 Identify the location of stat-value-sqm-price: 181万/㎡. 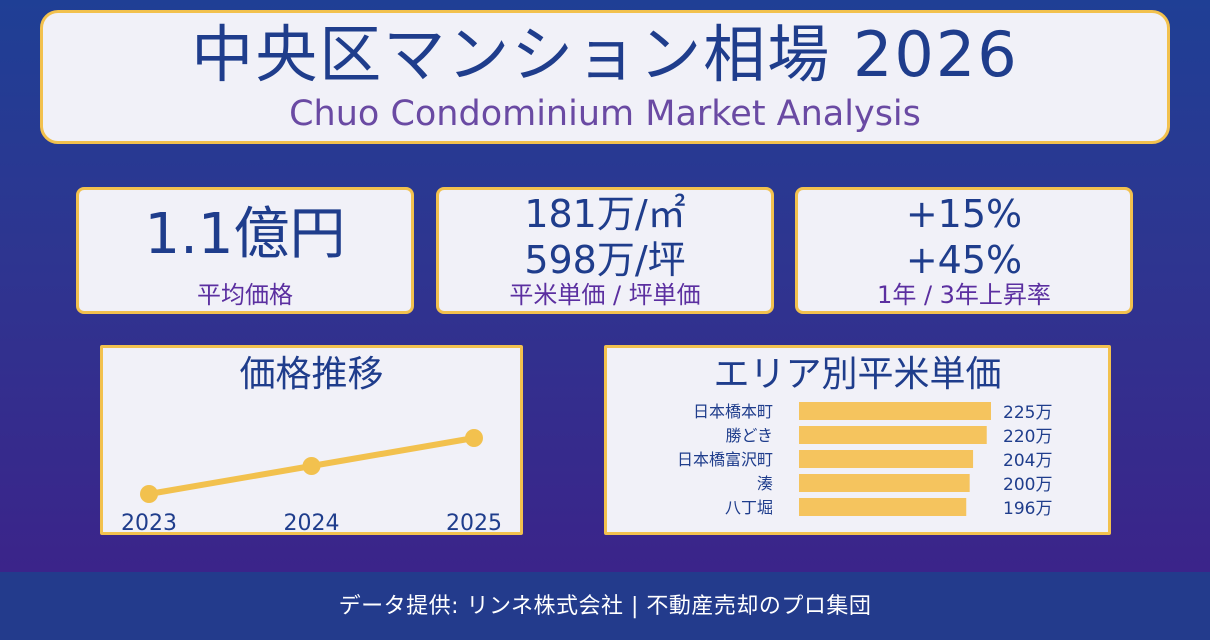
(605, 214).